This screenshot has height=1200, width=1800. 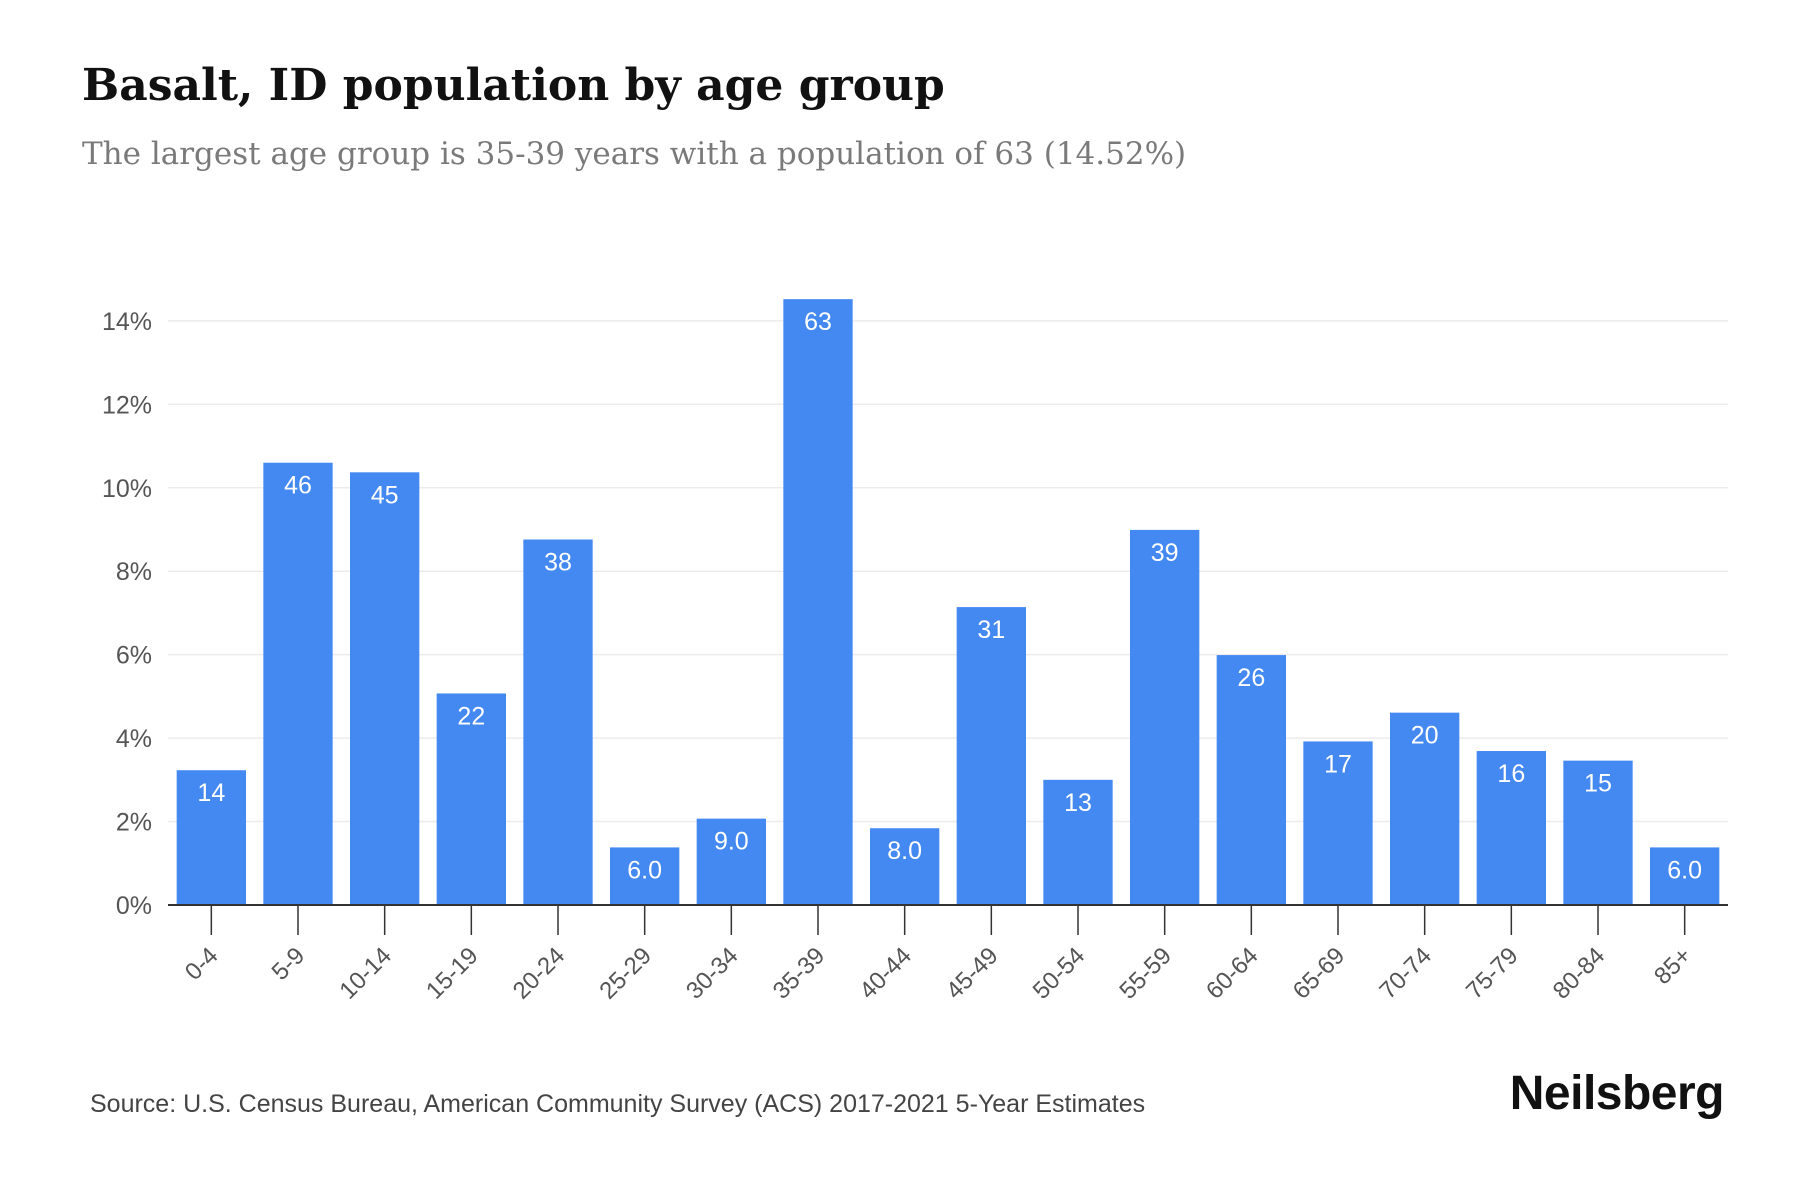 What do you see at coordinates (1511, 774) in the screenshot?
I see `data-label: 16` at bounding box center [1511, 774].